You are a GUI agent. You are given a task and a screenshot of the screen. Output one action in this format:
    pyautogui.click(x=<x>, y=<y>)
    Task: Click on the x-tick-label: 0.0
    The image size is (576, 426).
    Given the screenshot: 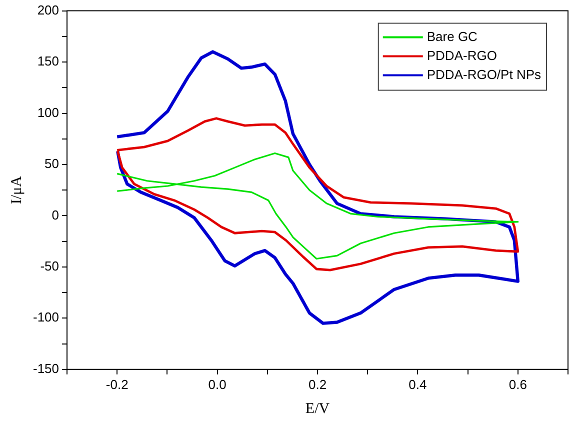 What is the action you would take?
    pyautogui.click(x=217, y=384)
    